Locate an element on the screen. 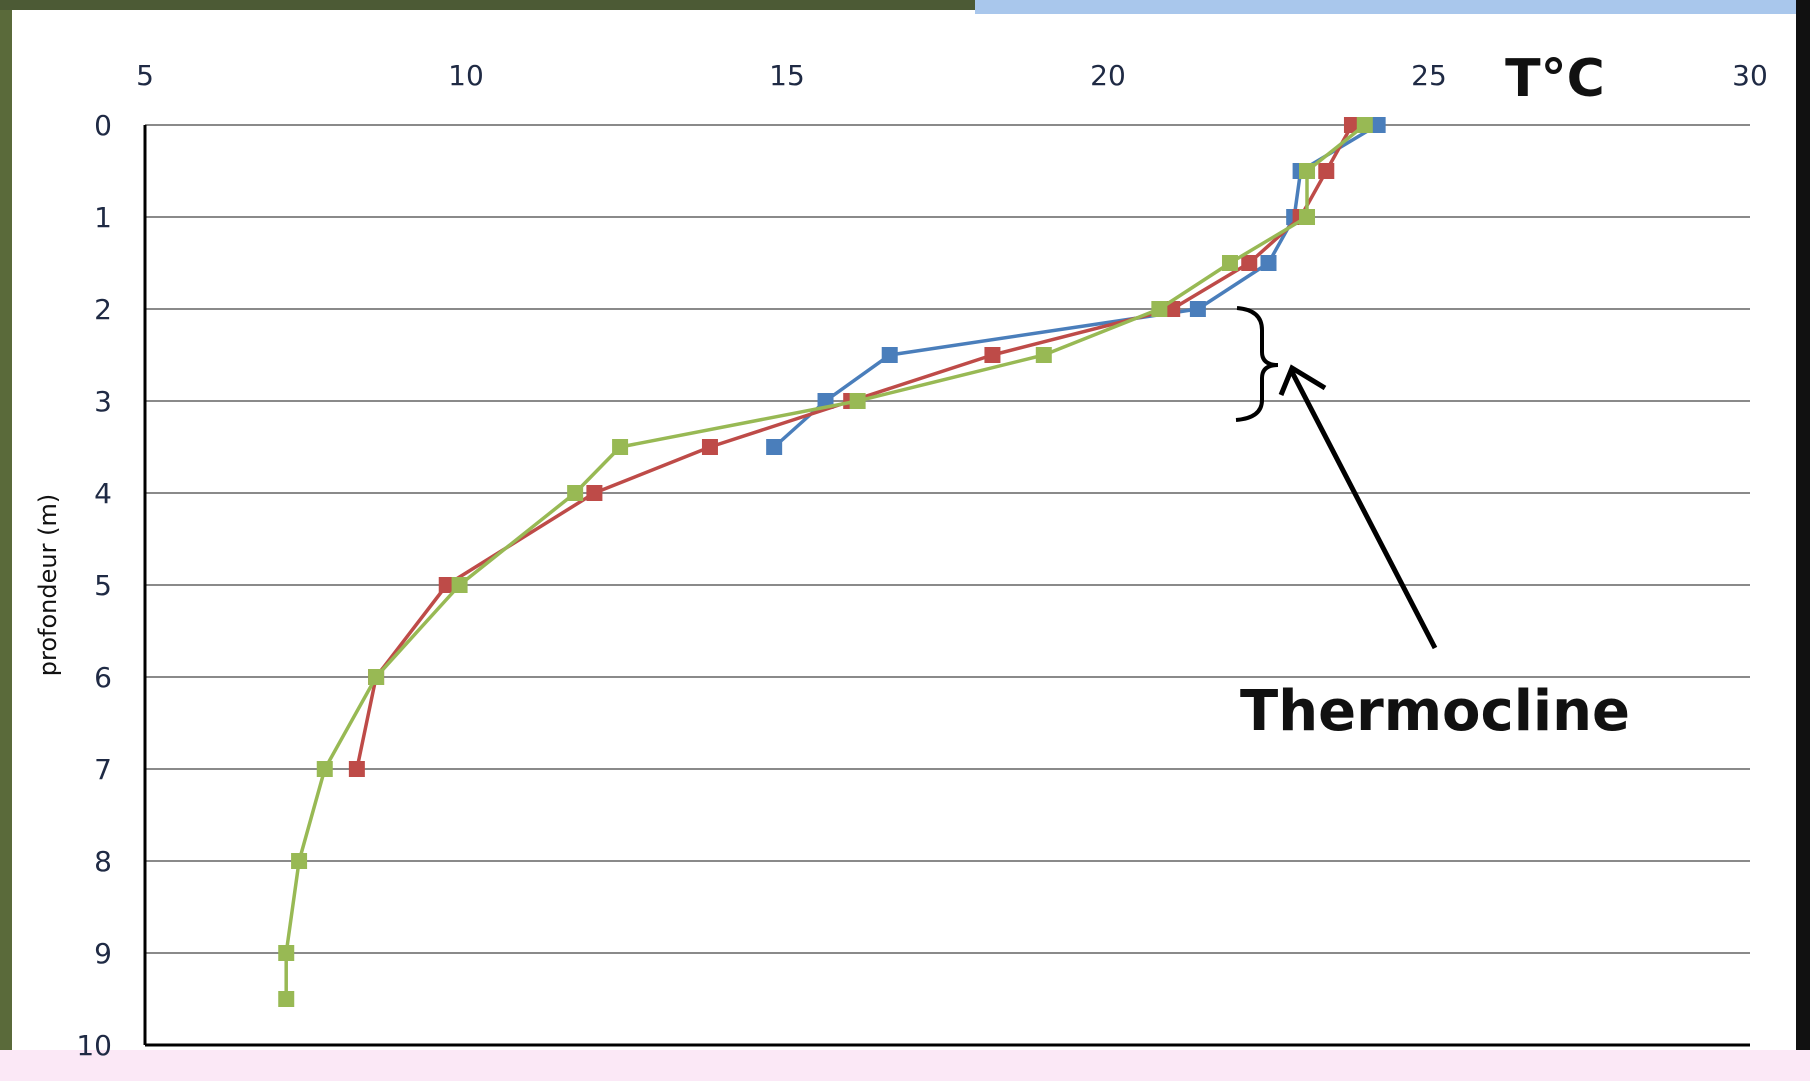 This screenshot has height=1081, width=1810. x-tick-label: 25 is located at coordinates (1429, 75).